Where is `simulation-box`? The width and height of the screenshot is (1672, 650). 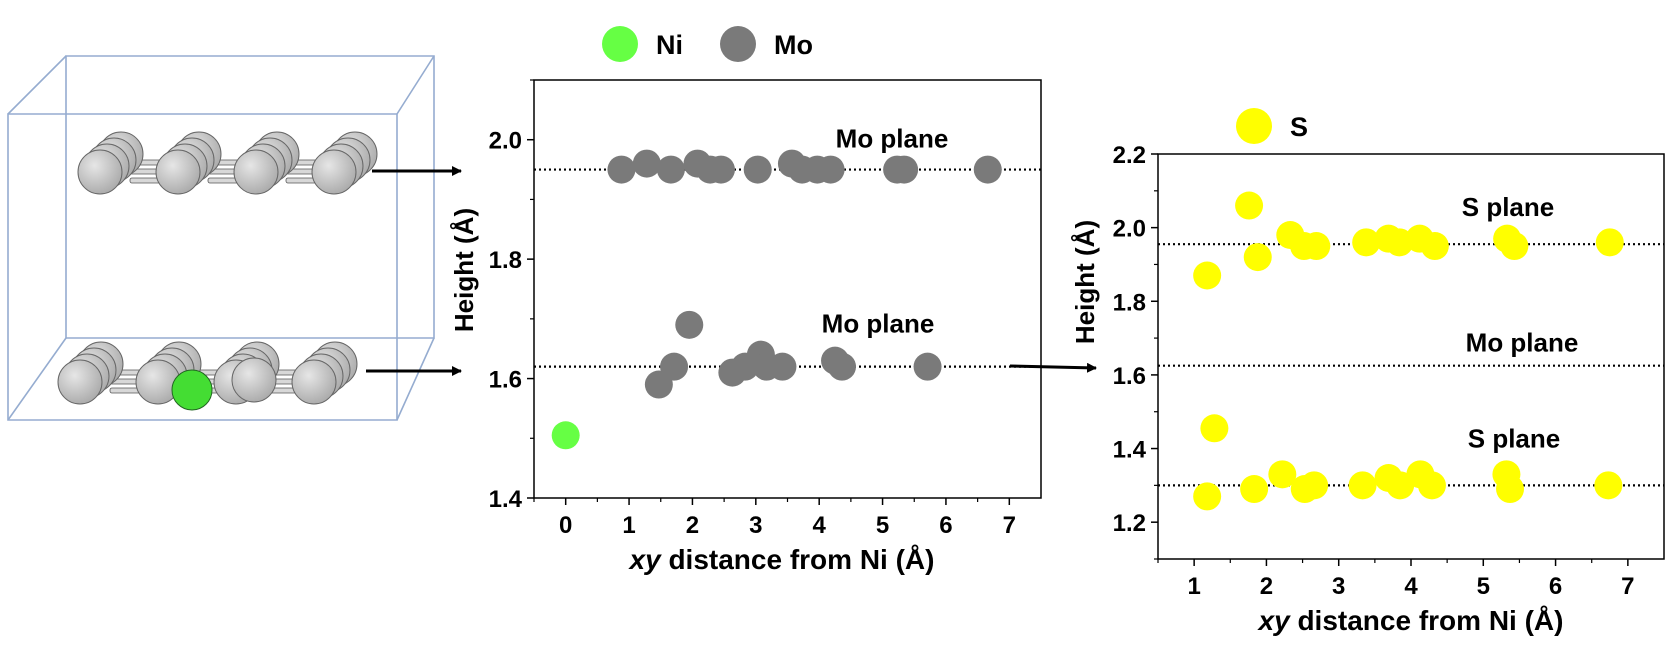
simulation-box is located at coordinates (221, 238).